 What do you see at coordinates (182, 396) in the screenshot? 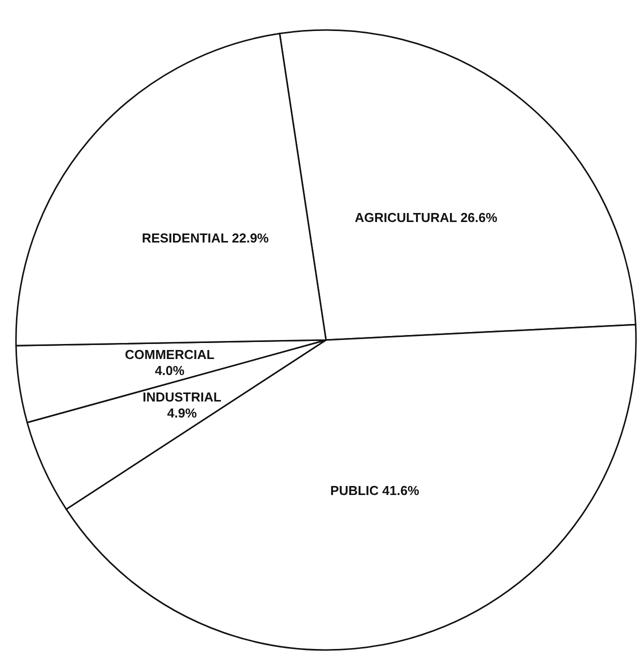
I see `slice-label: INDUSTRIAL` at bounding box center [182, 396].